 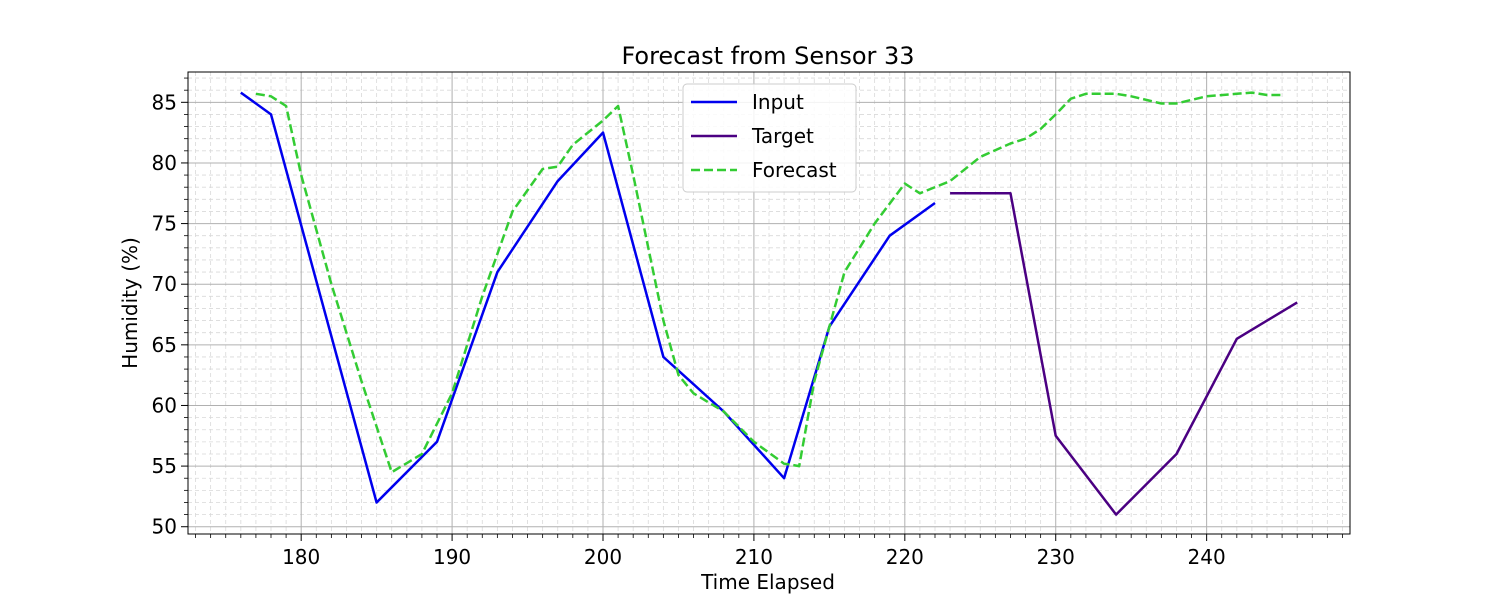 What do you see at coordinates (603, 557) in the screenshot?
I see `x-tick-label: 200` at bounding box center [603, 557].